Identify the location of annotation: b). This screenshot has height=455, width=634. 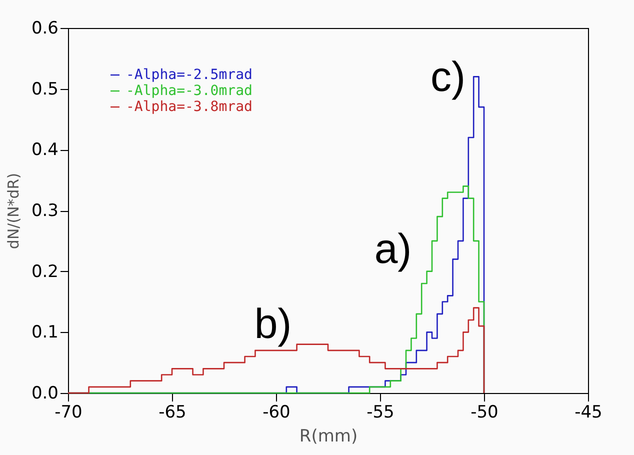
(273, 323).